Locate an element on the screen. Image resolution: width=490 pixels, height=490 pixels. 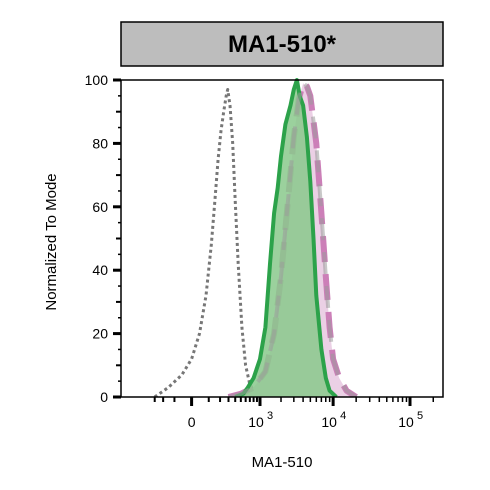
y-axis-title: Normalized To Mode is located at coordinates (51, 241).